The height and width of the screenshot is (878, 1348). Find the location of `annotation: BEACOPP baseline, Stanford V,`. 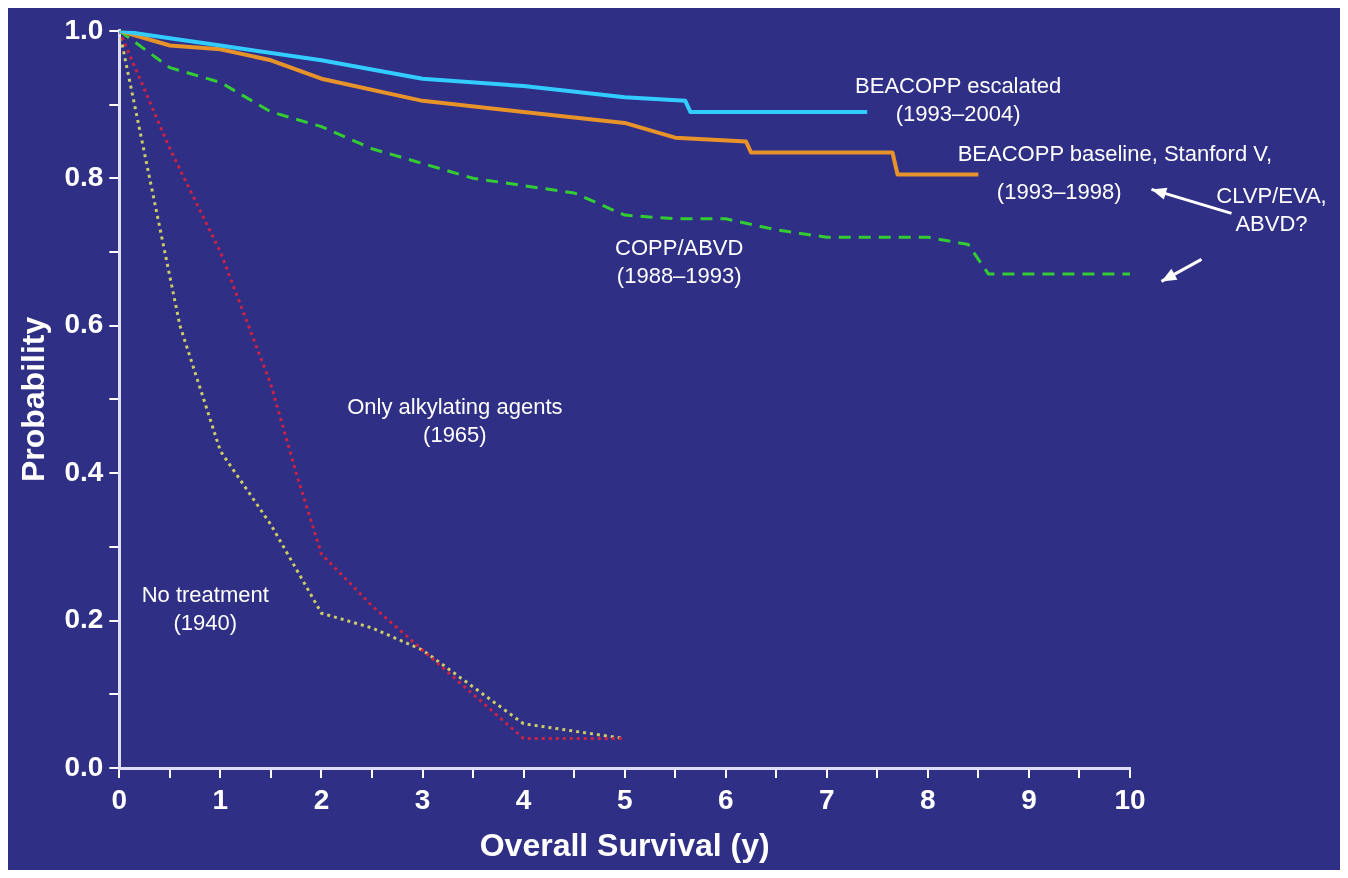

annotation: BEACOPP baseline, Stanford V, is located at coordinates (1114, 154).